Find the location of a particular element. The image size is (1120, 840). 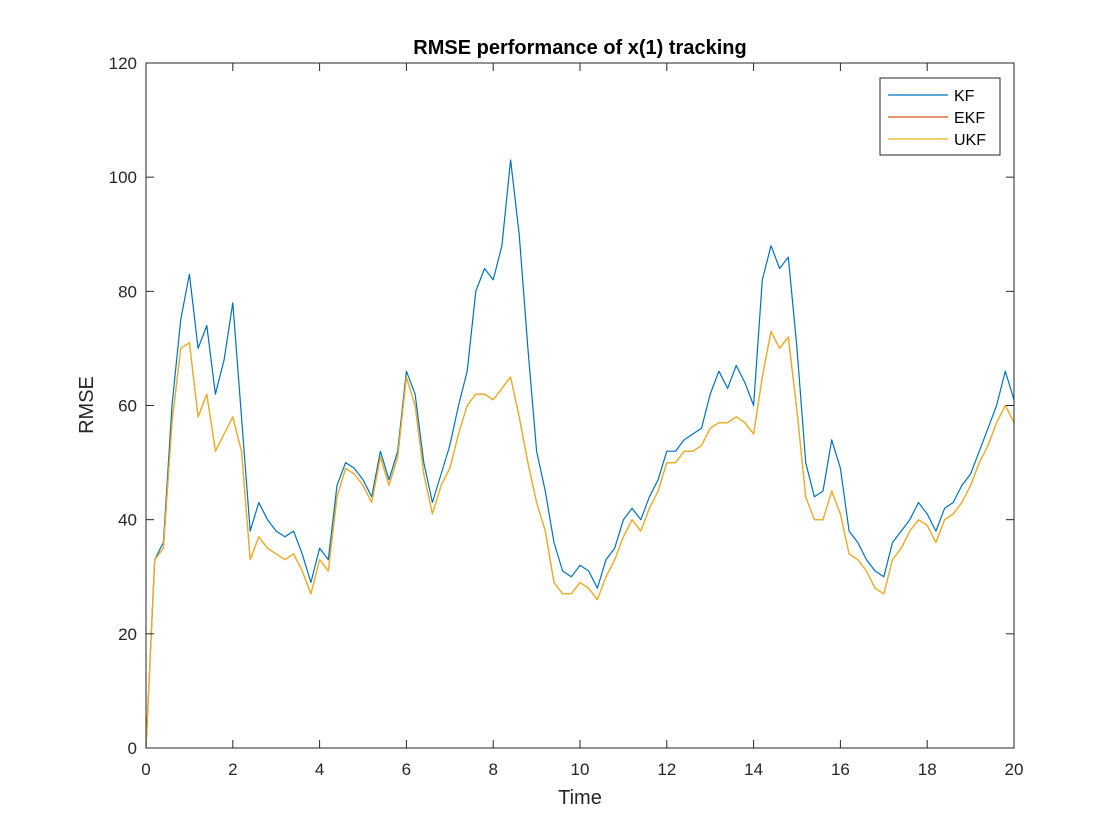

x-tick-label: 20 is located at coordinates (1014, 769).